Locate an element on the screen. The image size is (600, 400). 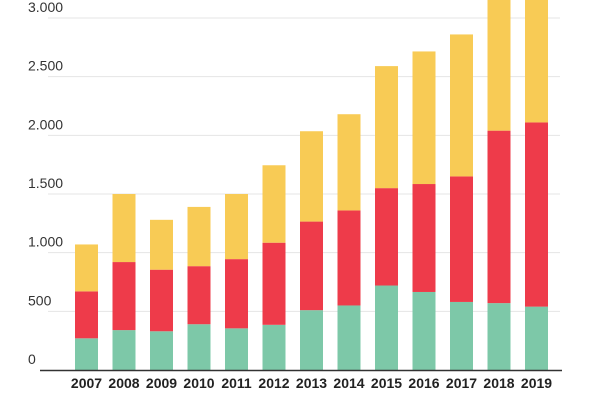
x-tick-label-2013: 2013 is located at coordinates (311, 383).